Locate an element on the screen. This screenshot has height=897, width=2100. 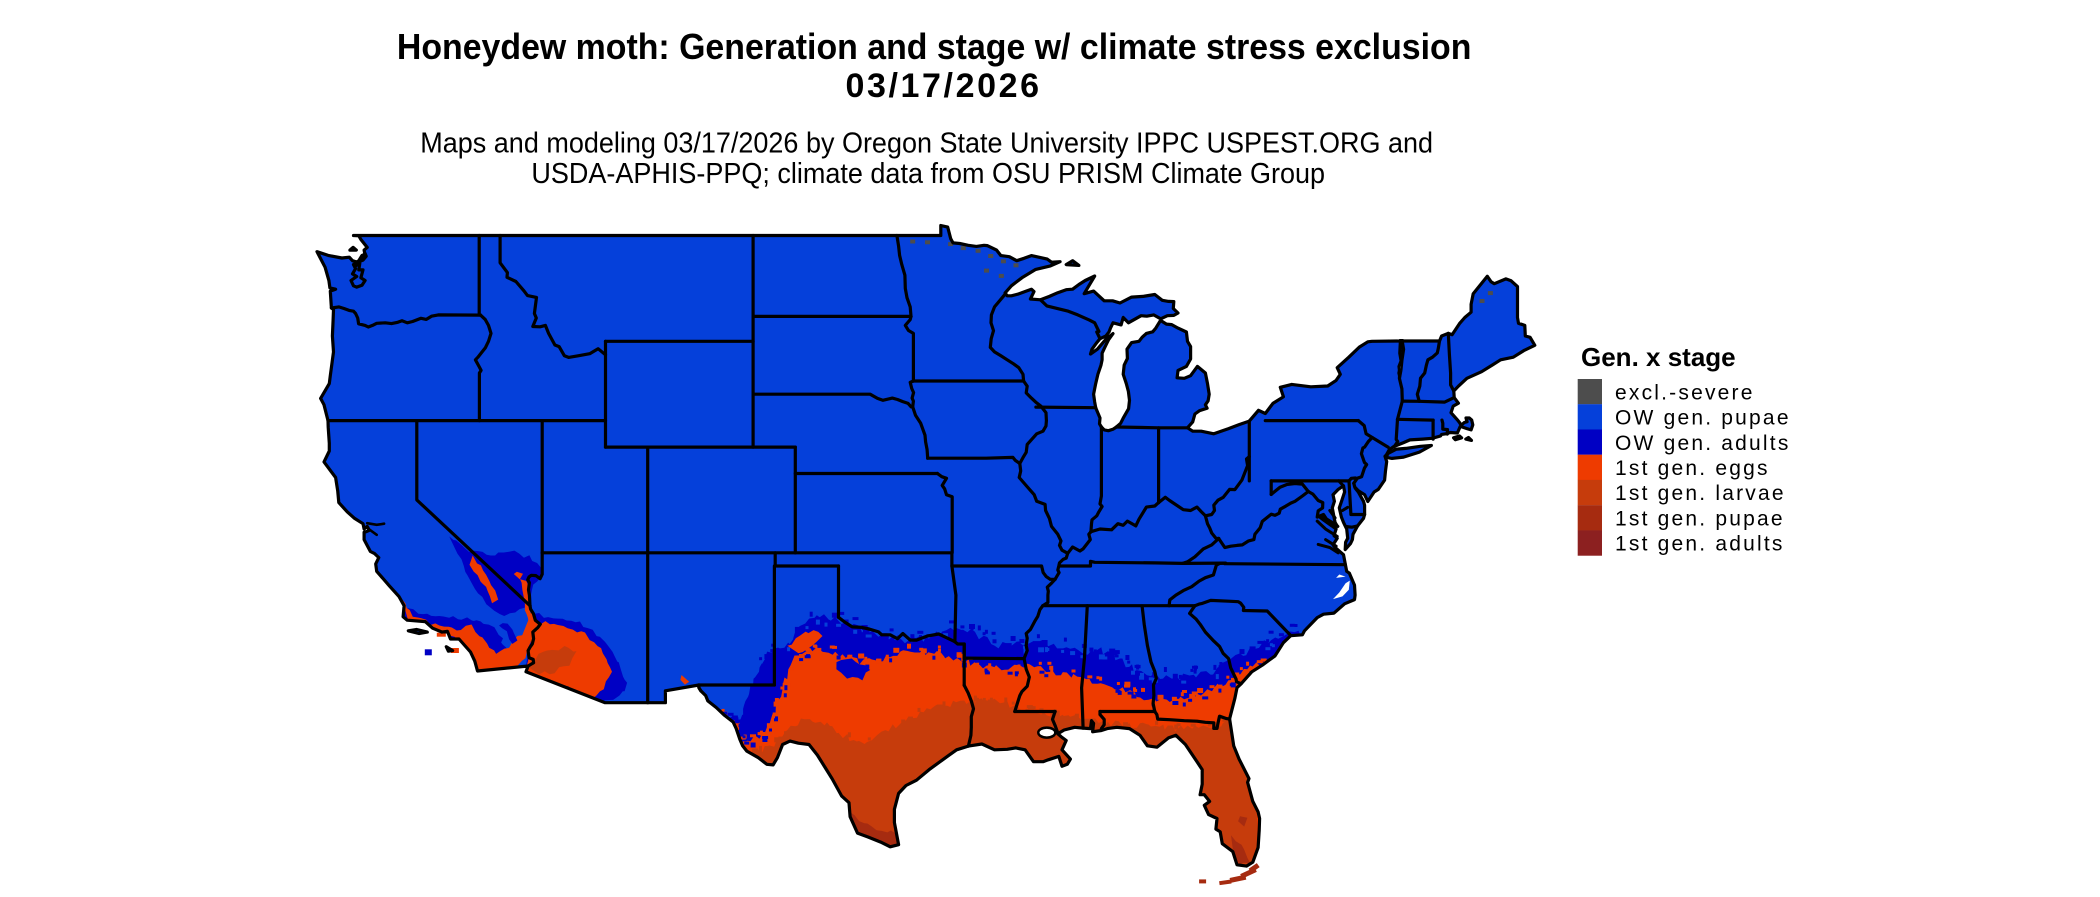
svg-text: 1st gen. pupae is located at coordinates (1700, 518).